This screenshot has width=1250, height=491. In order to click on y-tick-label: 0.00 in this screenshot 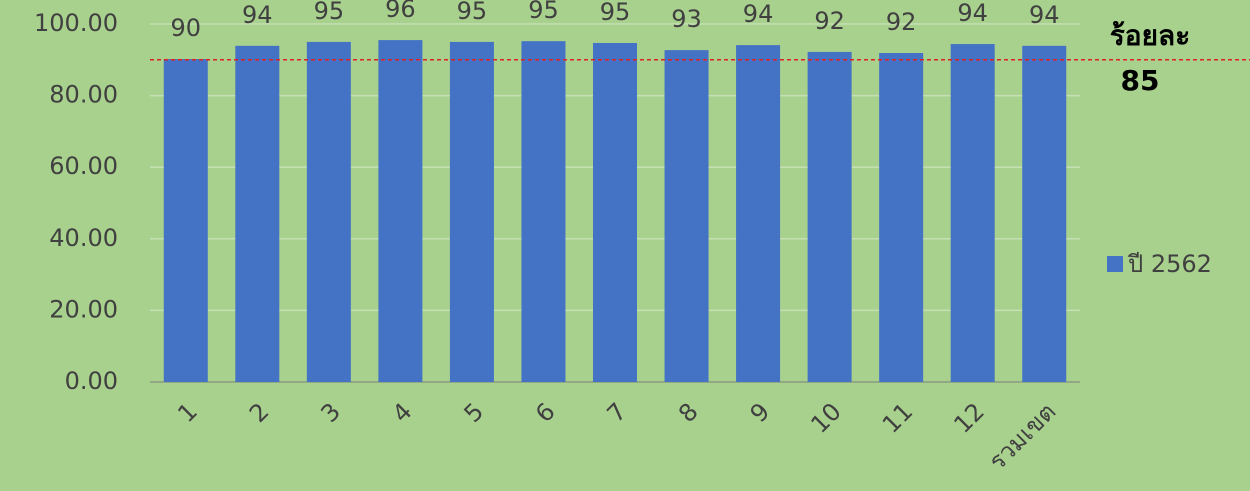, I will do `click(91, 381)`.